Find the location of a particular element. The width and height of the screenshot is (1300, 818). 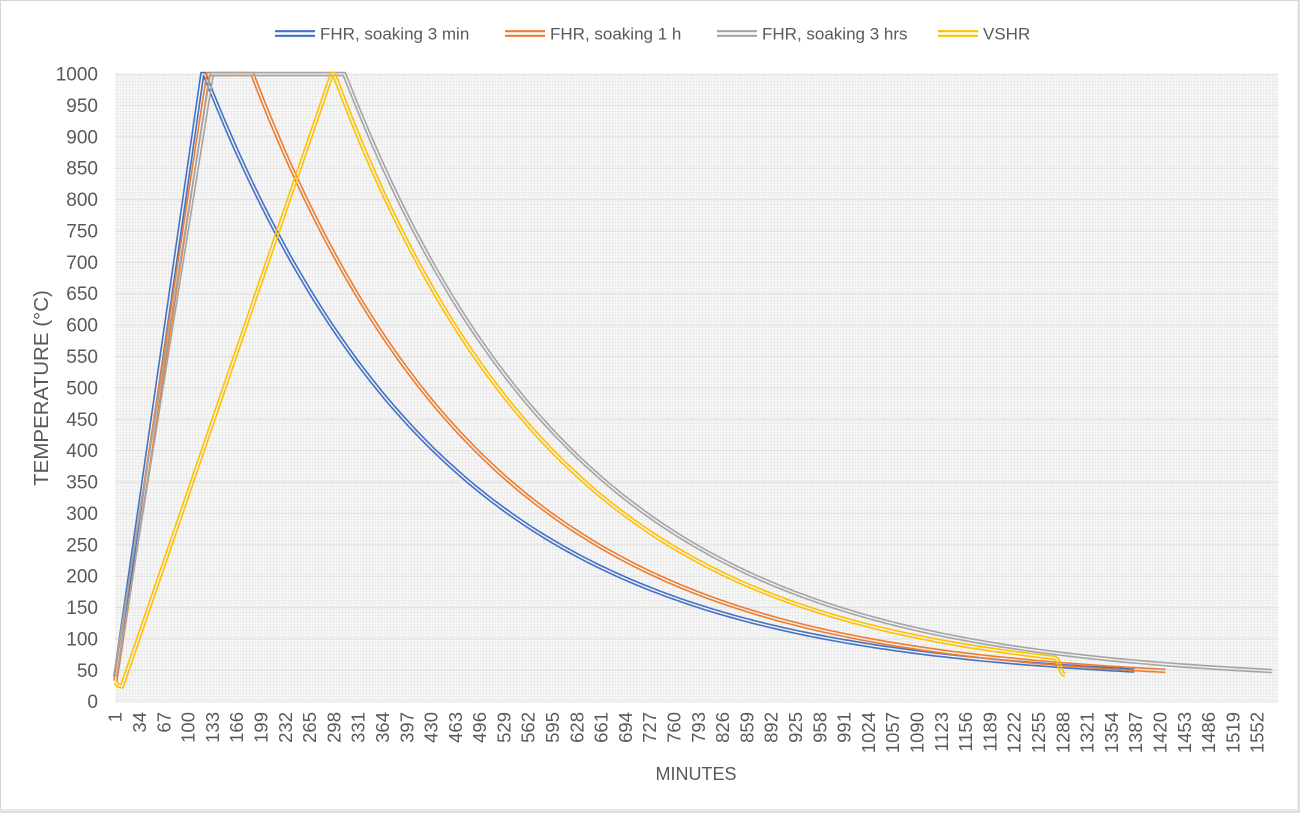

svg-text: 600 is located at coordinates (82, 326).